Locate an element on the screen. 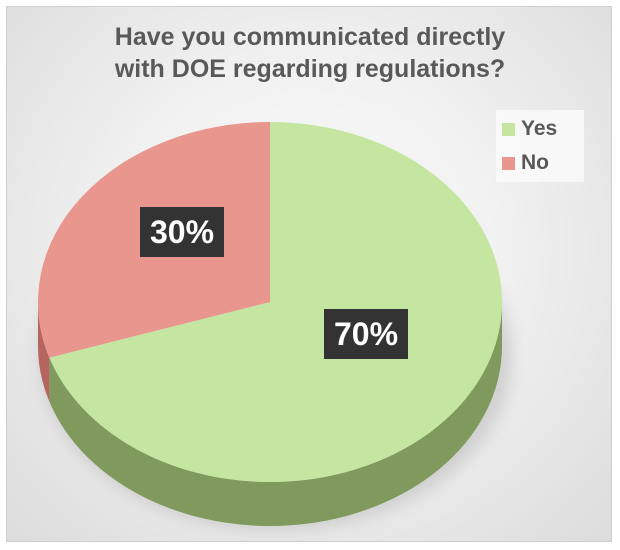  data-label-text: 30% is located at coordinates (182, 232).